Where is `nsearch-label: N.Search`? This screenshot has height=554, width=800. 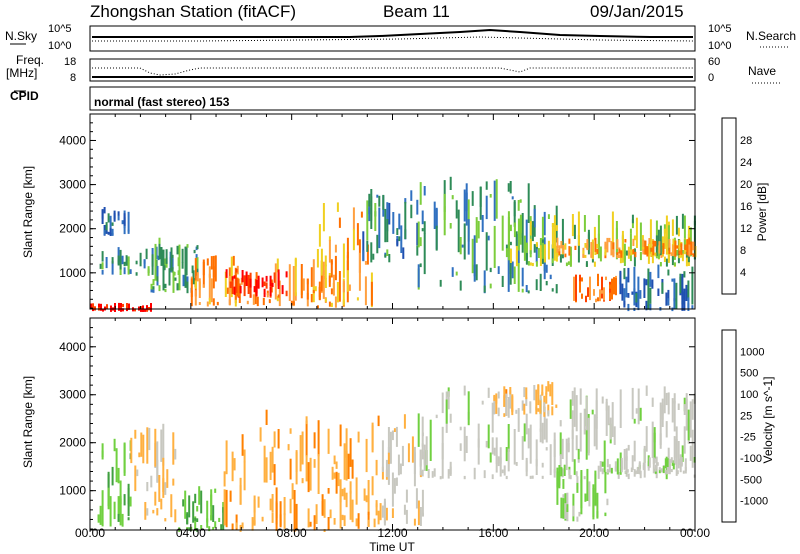
nsearch-label: N.Search is located at coordinates (771, 36).